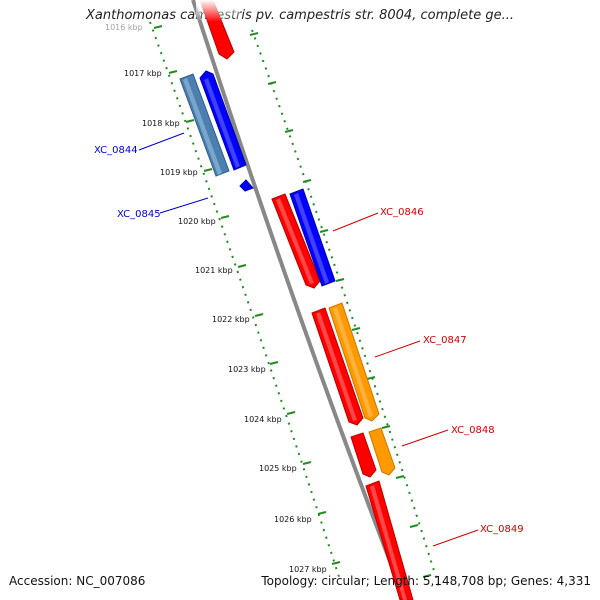 The height and width of the screenshot is (600, 600). I want to click on kbp-tick-1020: 1020 kbp, so click(204, 220).